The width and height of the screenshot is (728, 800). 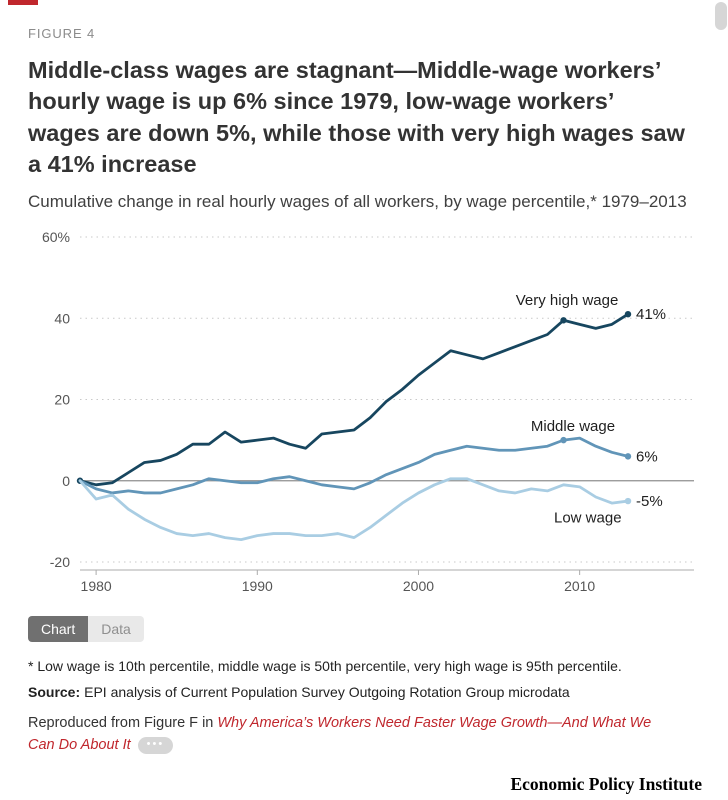 I want to click on line-middle-wage, so click(x=354, y=465).